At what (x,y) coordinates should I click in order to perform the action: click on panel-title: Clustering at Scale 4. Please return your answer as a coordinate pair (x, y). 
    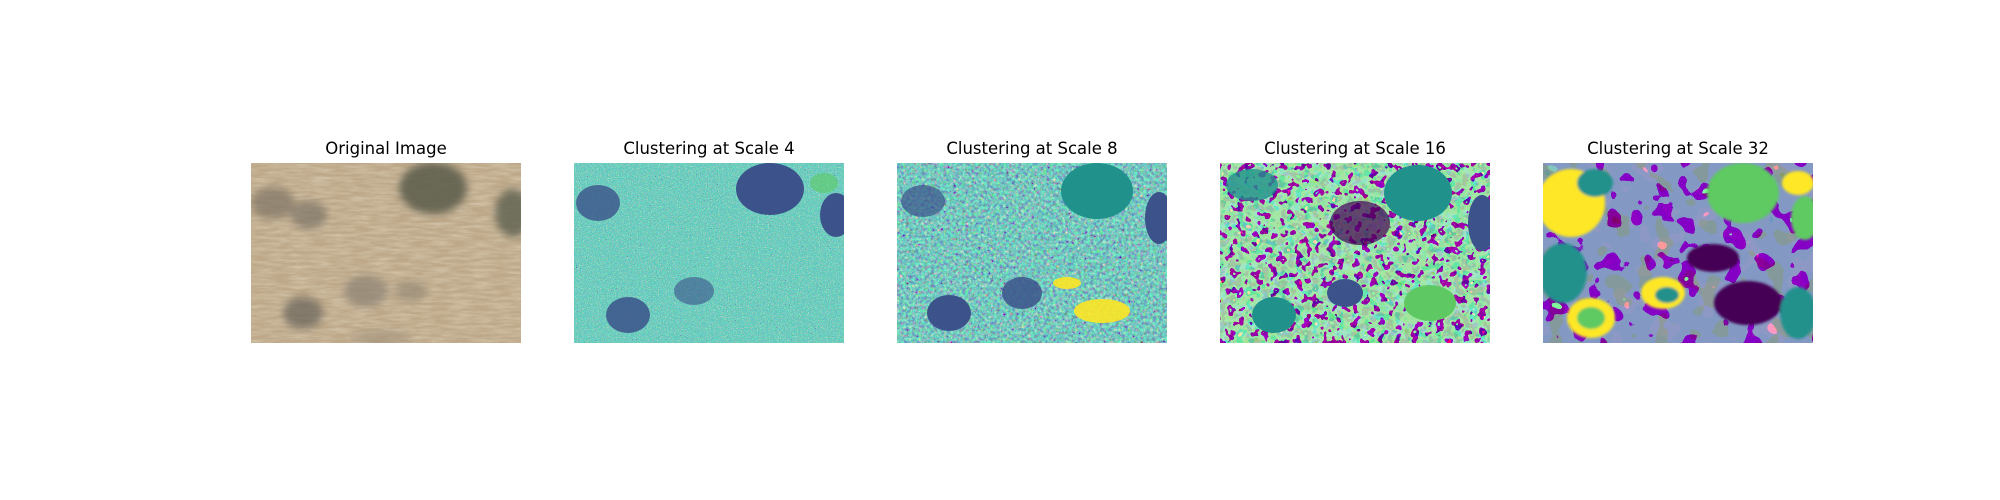
    Looking at the image, I should click on (709, 148).